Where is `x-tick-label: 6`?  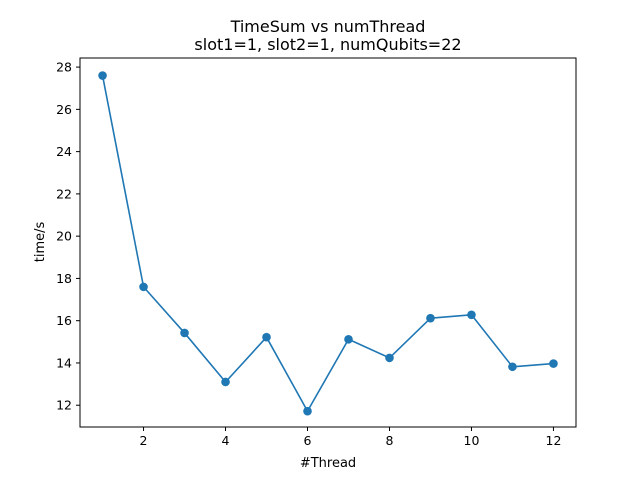
x-tick-label: 6 is located at coordinates (308, 440).